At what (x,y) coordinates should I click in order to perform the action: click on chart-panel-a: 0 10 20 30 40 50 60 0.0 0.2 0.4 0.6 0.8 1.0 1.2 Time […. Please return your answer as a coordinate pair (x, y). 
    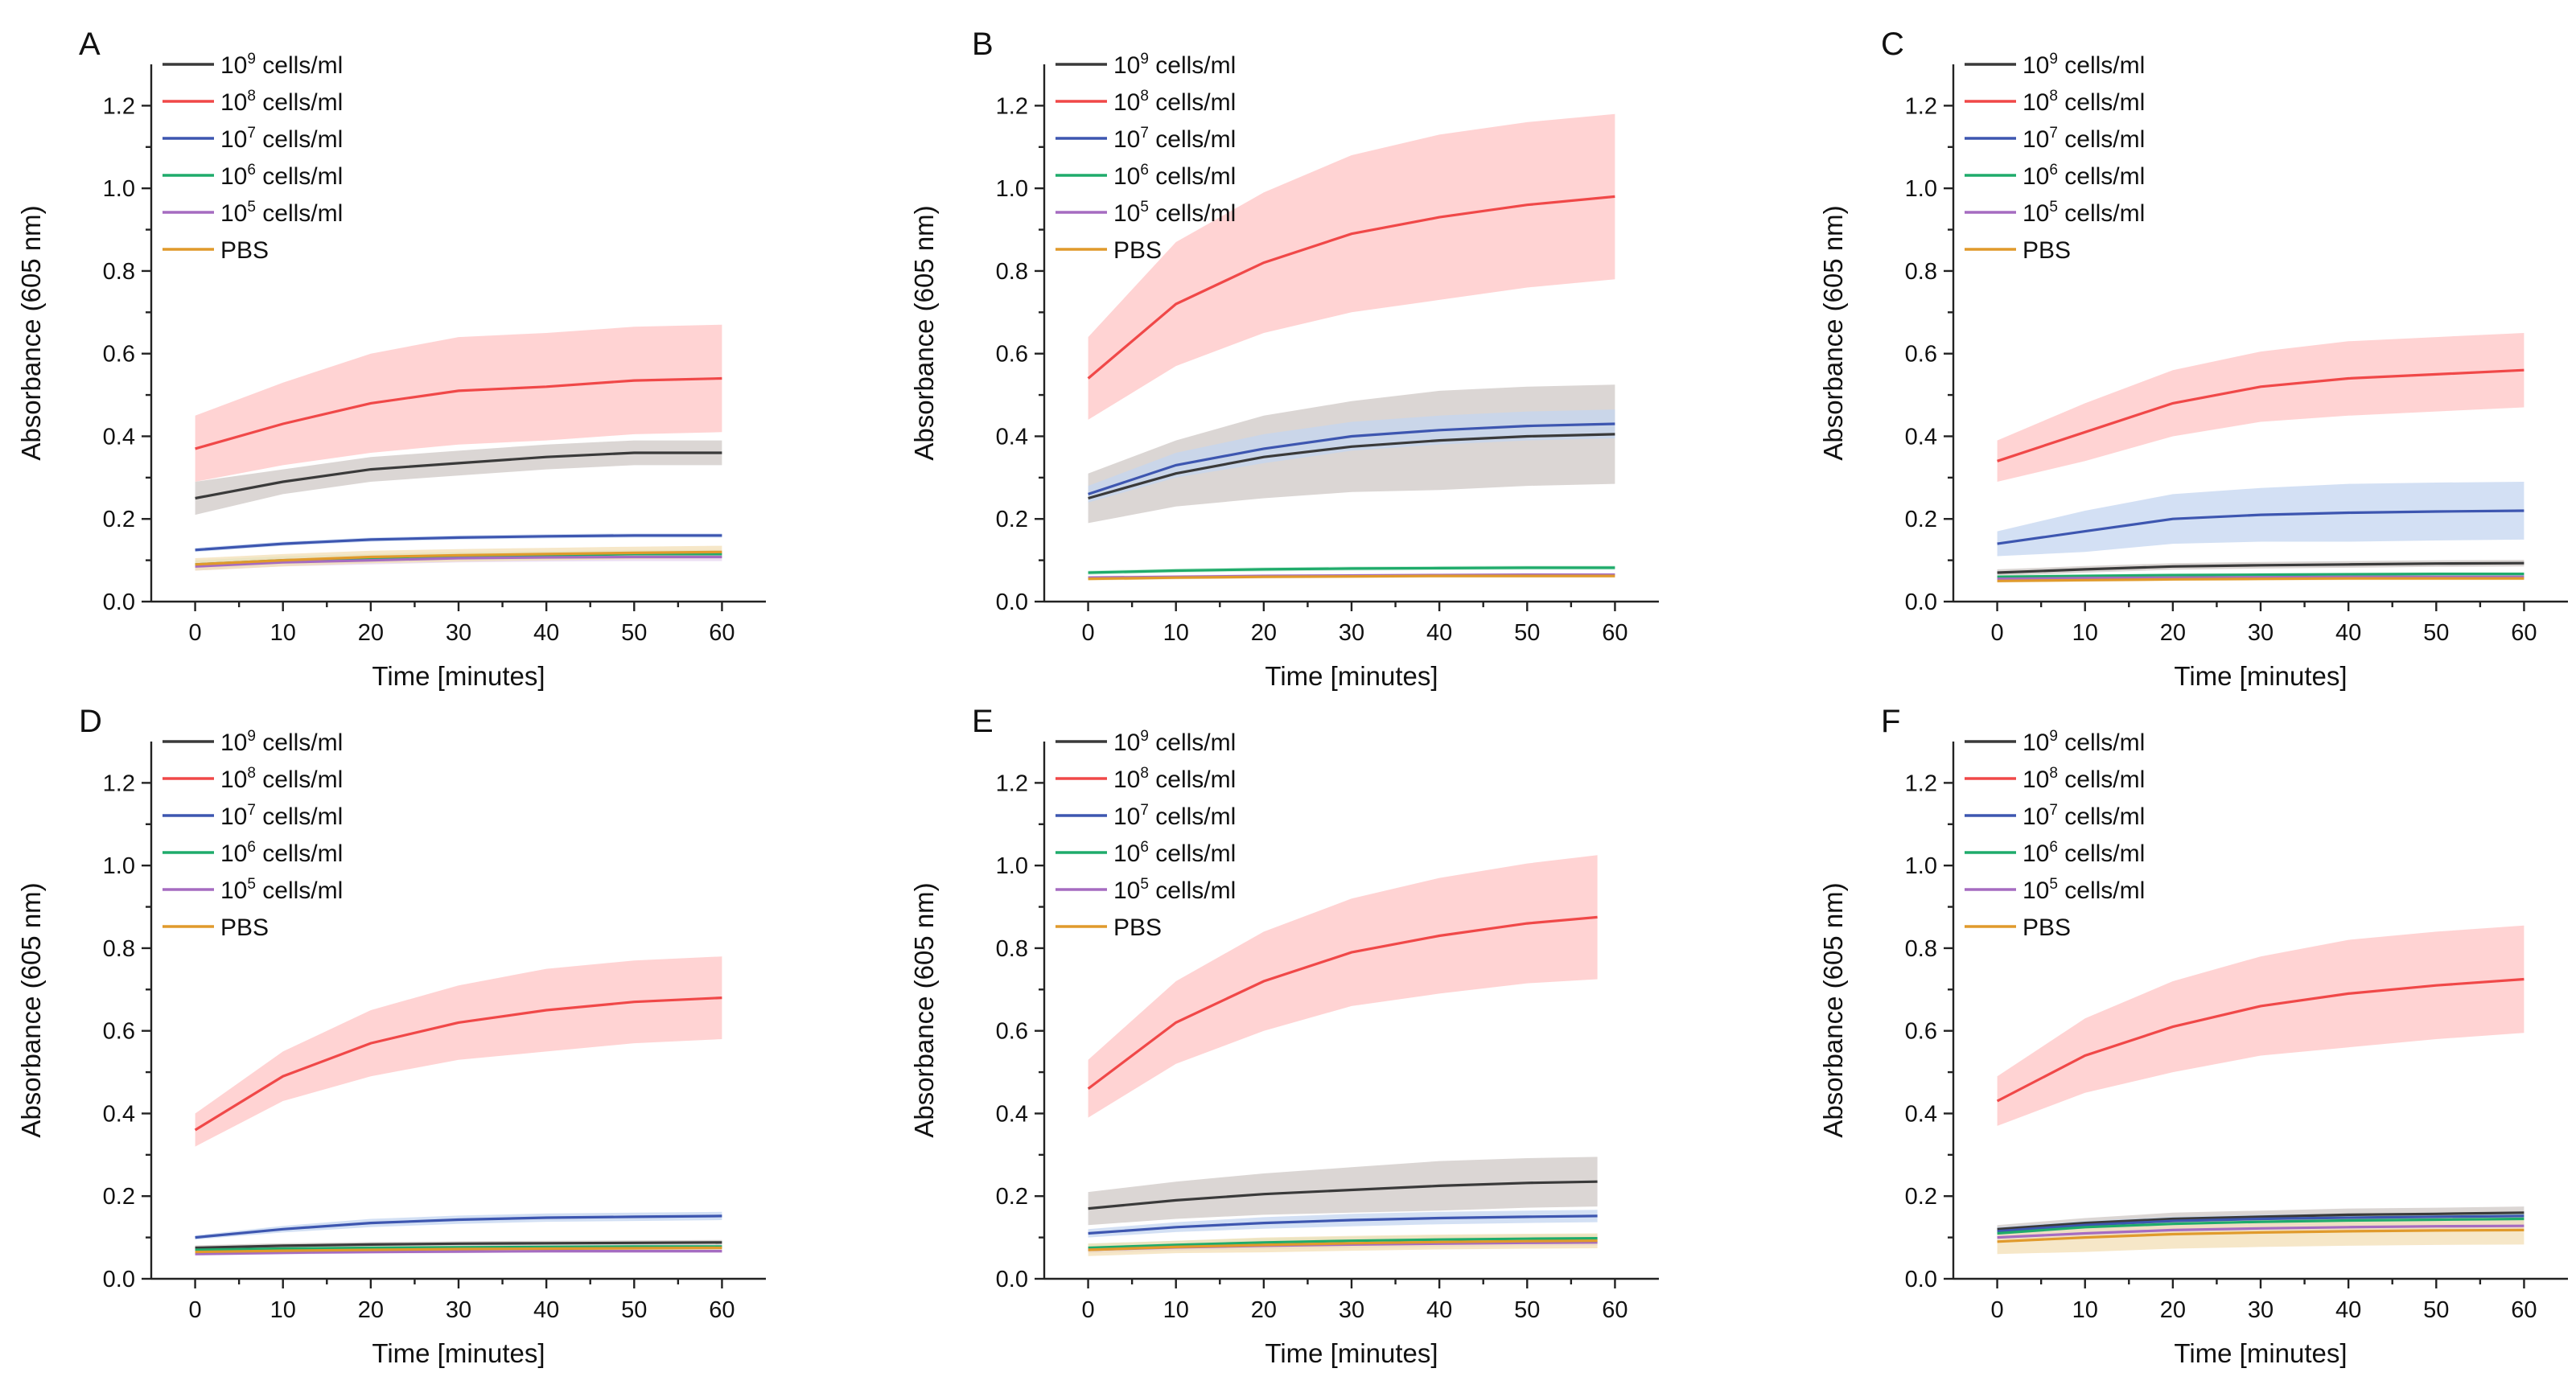
    Looking at the image, I should click on (391, 359).